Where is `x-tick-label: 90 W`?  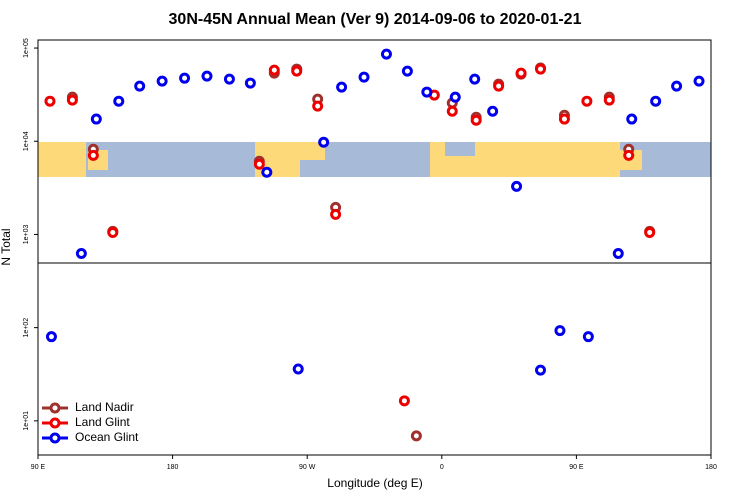 x-tick-label: 90 W is located at coordinates (307, 467).